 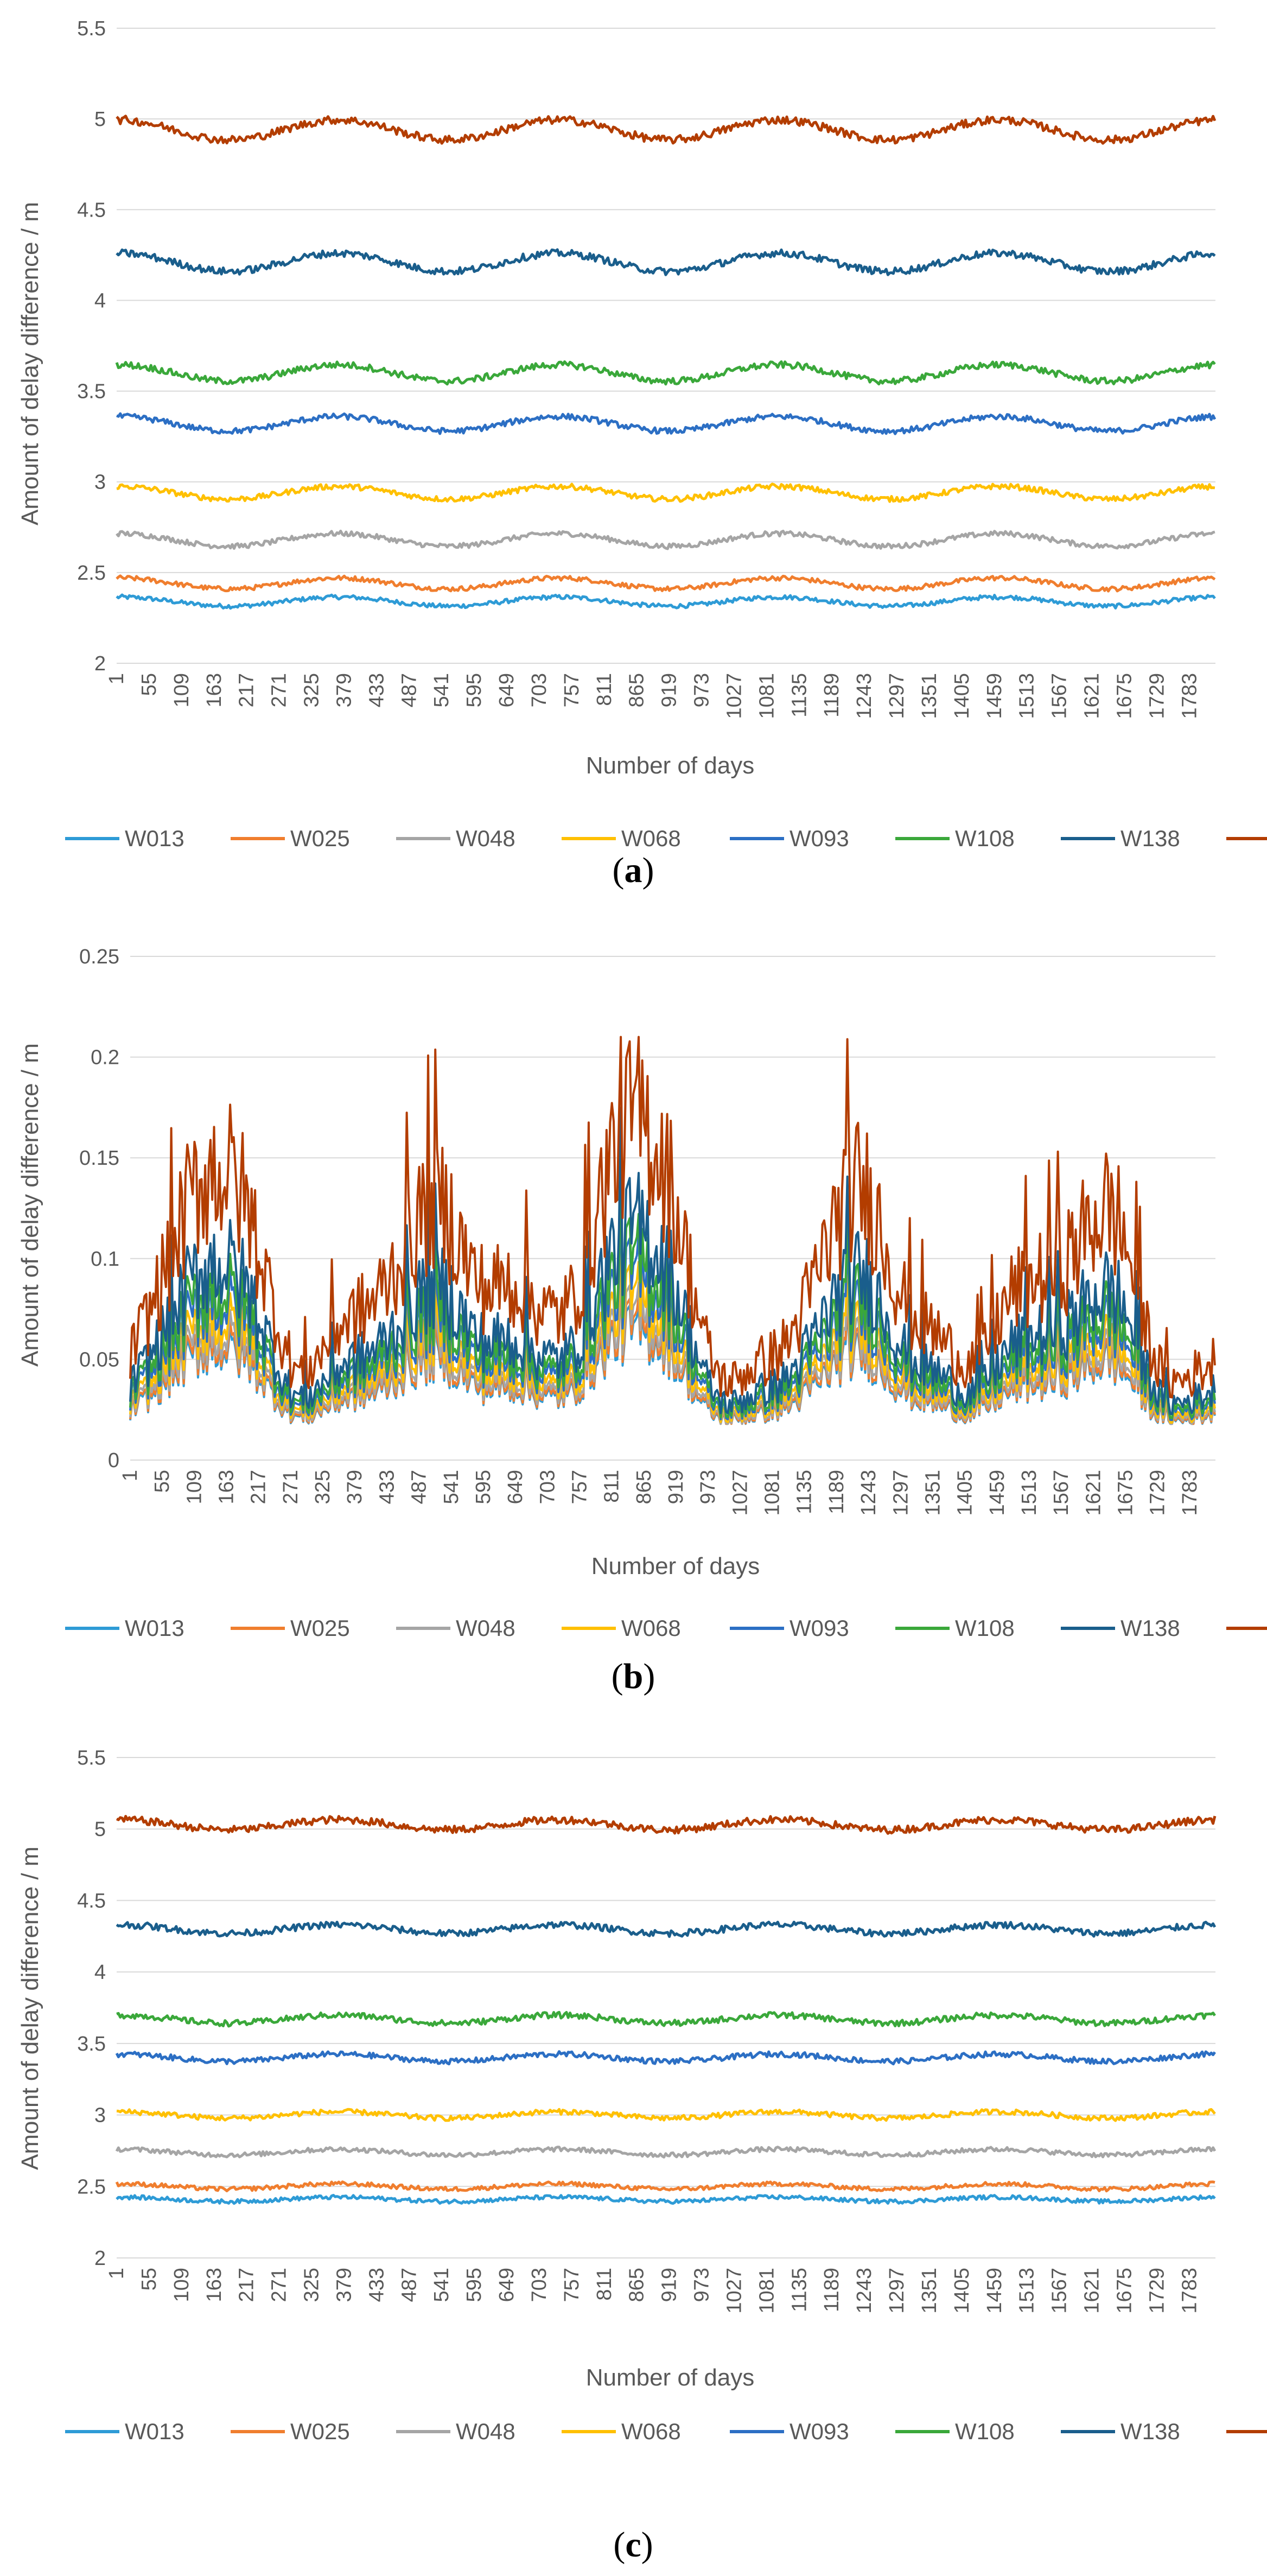 I want to click on y-axis-title-a: Amount of delay difference / m, so click(x=30, y=364).